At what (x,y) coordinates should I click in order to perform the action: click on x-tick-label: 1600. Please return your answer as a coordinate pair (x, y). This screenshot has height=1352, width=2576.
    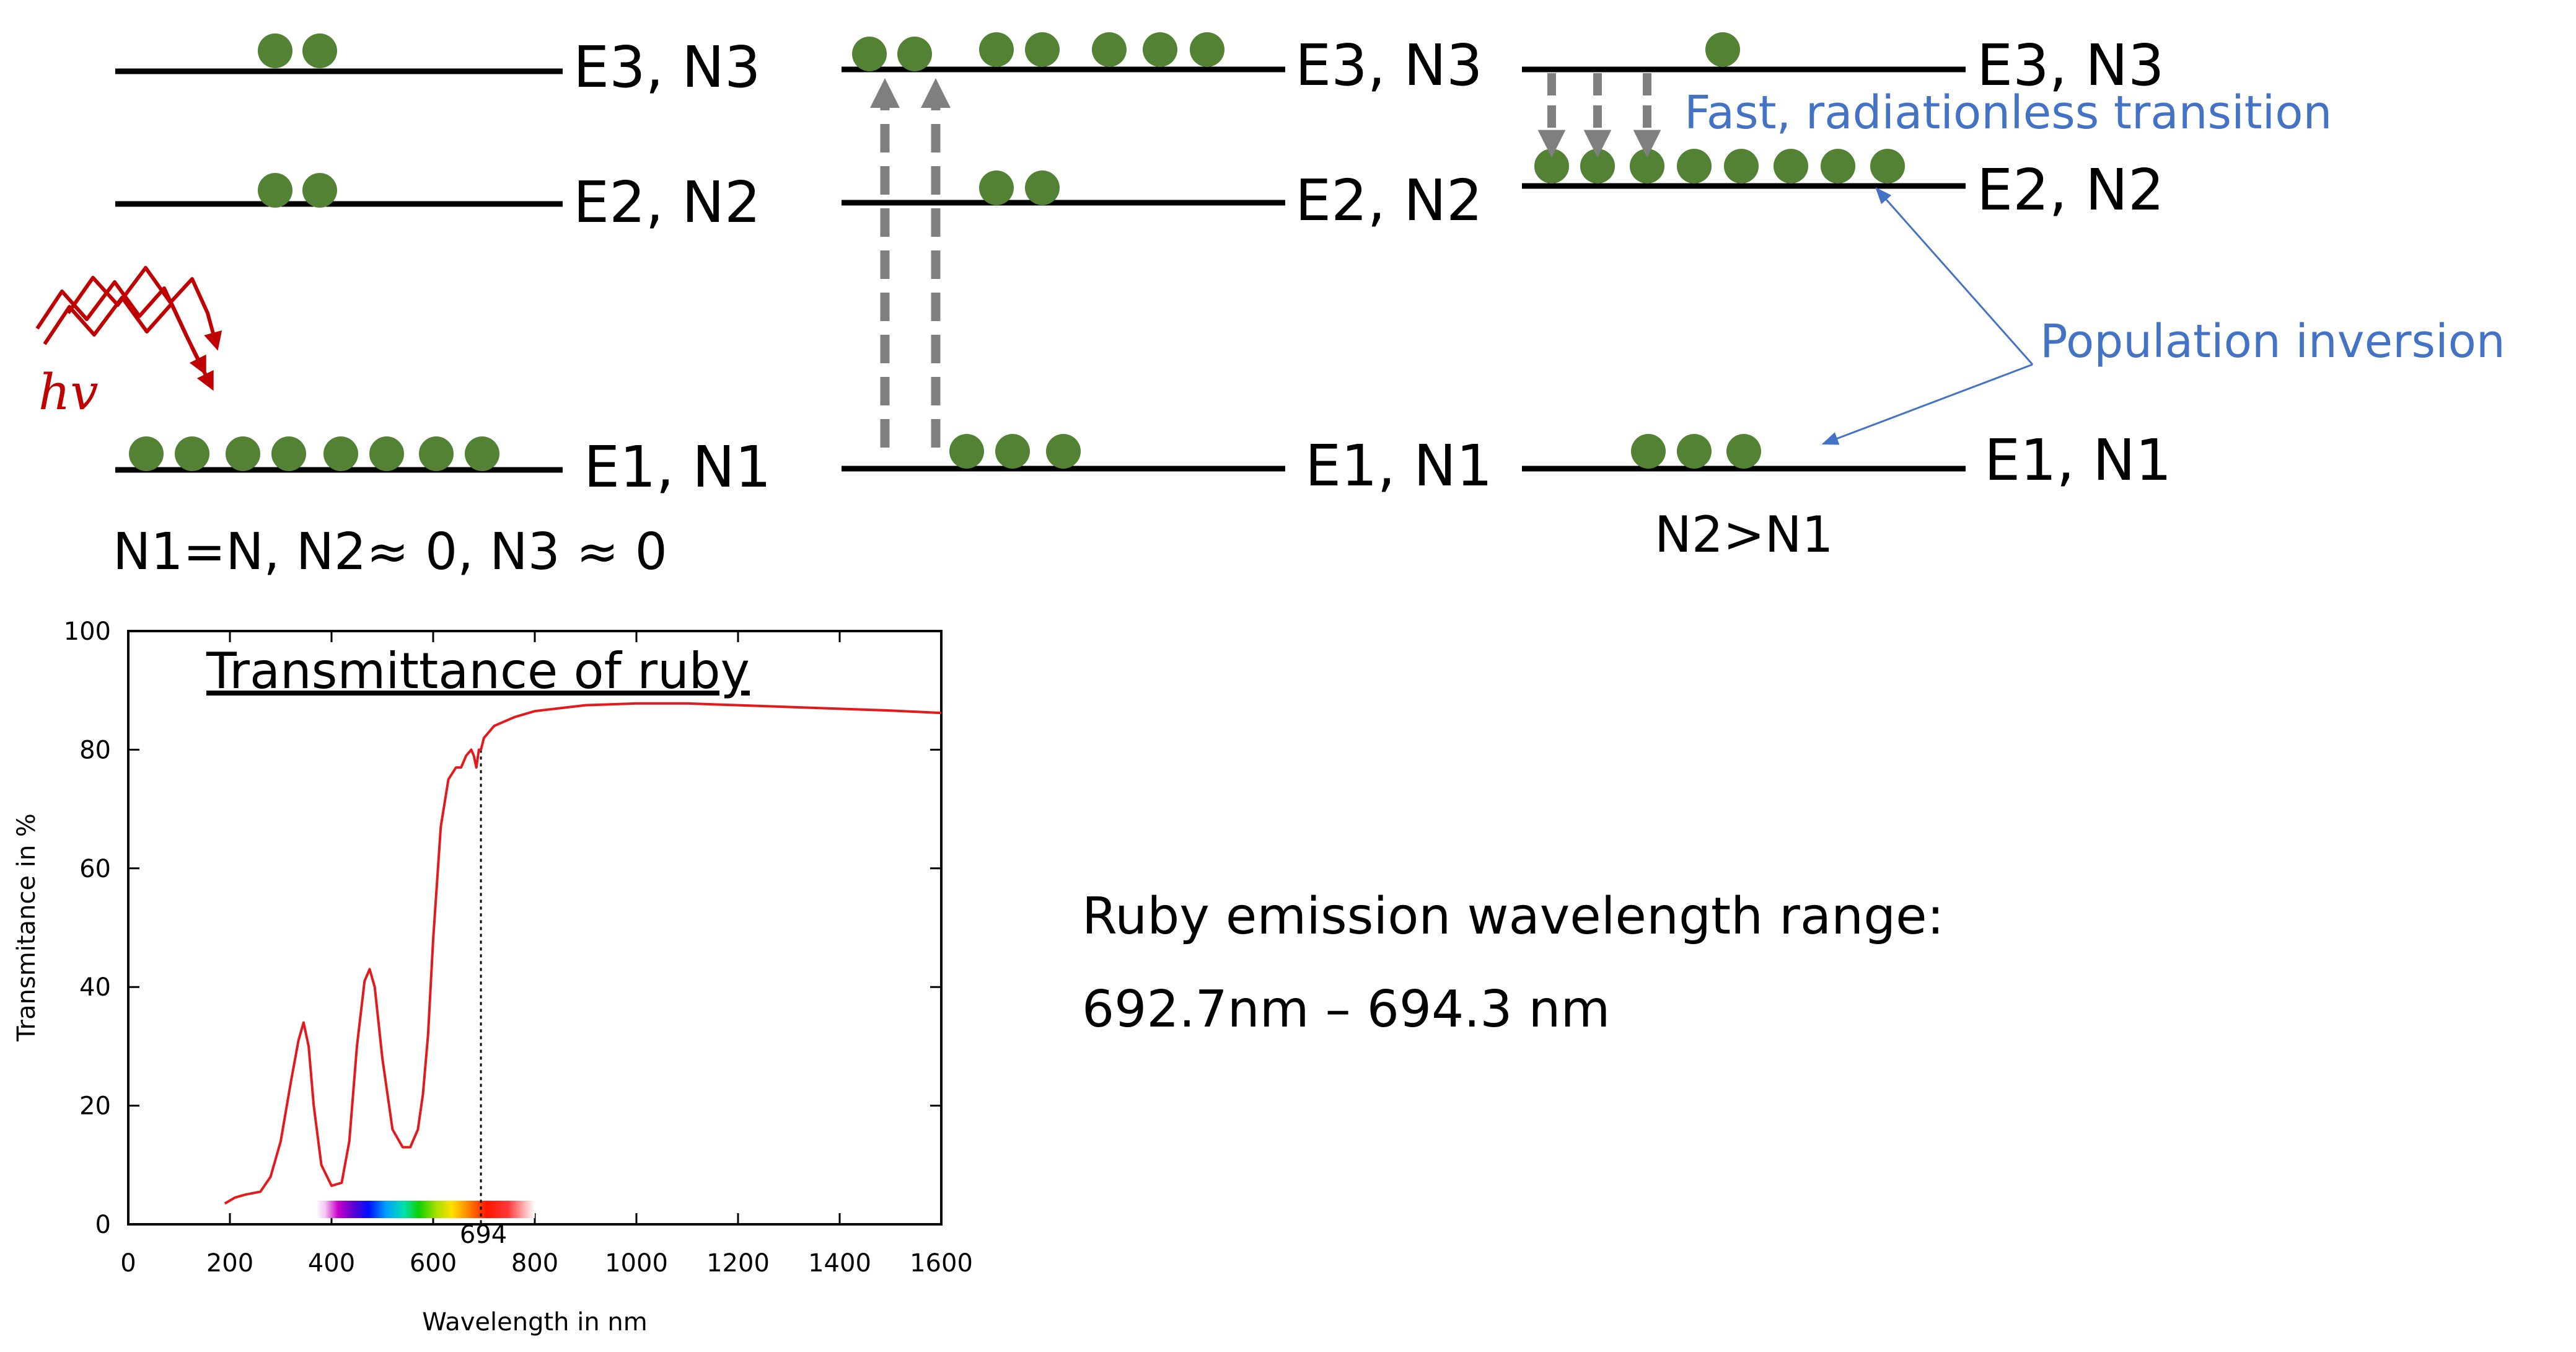
    Looking at the image, I should click on (942, 1263).